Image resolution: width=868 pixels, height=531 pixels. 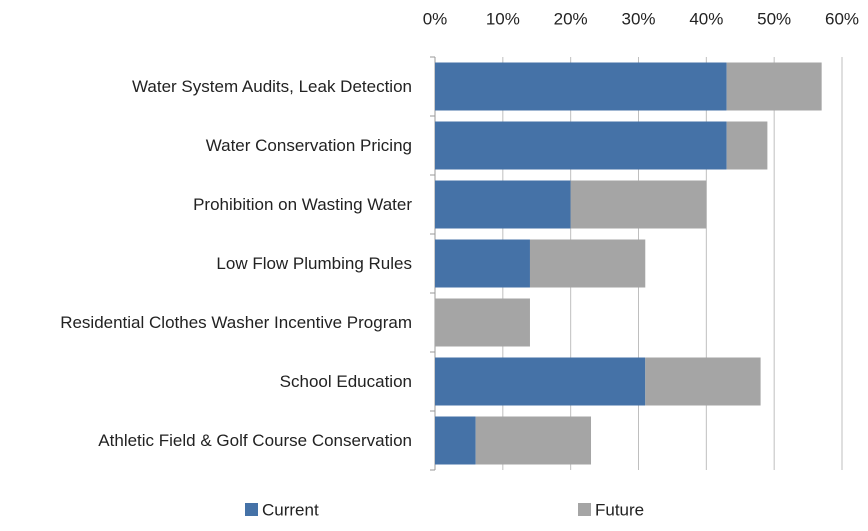 What do you see at coordinates (206, 382) in the screenshot?
I see `category-label: School Education` at bounding box center [206, 382].